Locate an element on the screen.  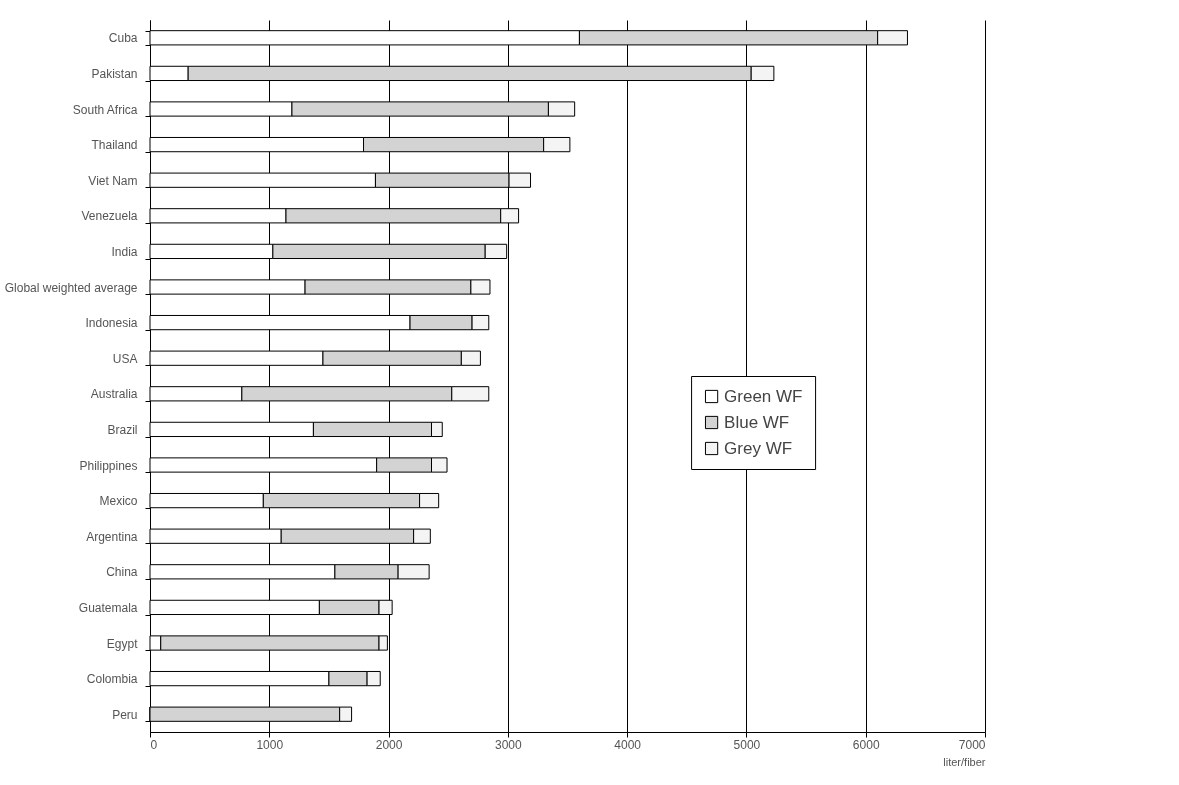
legend-label: Blue WF is located at coordinates (757, 422).